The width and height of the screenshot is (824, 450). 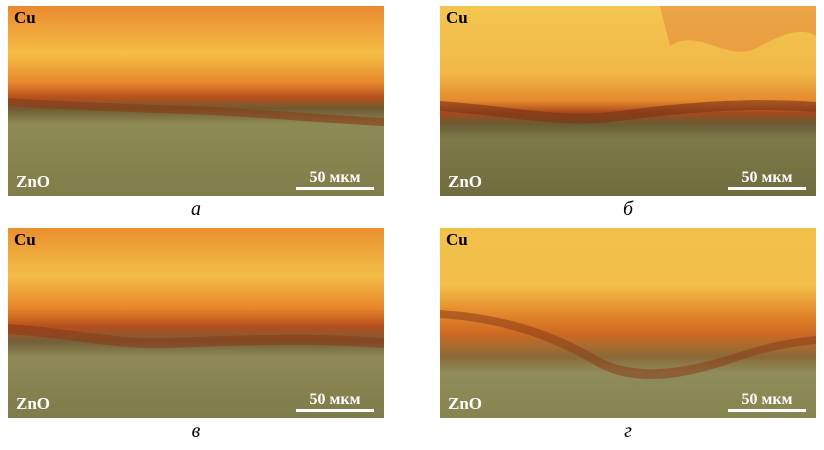 I want to click on caption-a: а, so click(x=196, y=209).